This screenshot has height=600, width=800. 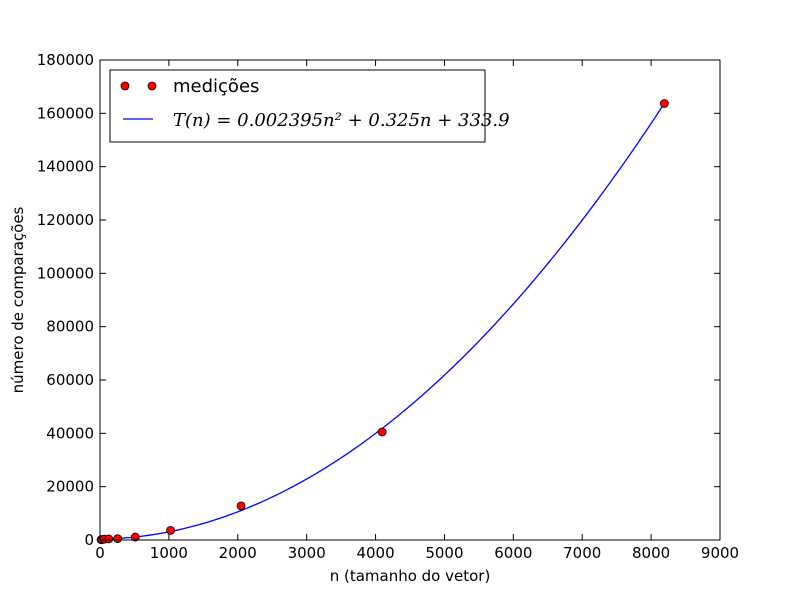 What do you see at coordinates (65, 113) in the screenshot?
I see `y-tick-label: 160000` at bounding box center [65, 113].